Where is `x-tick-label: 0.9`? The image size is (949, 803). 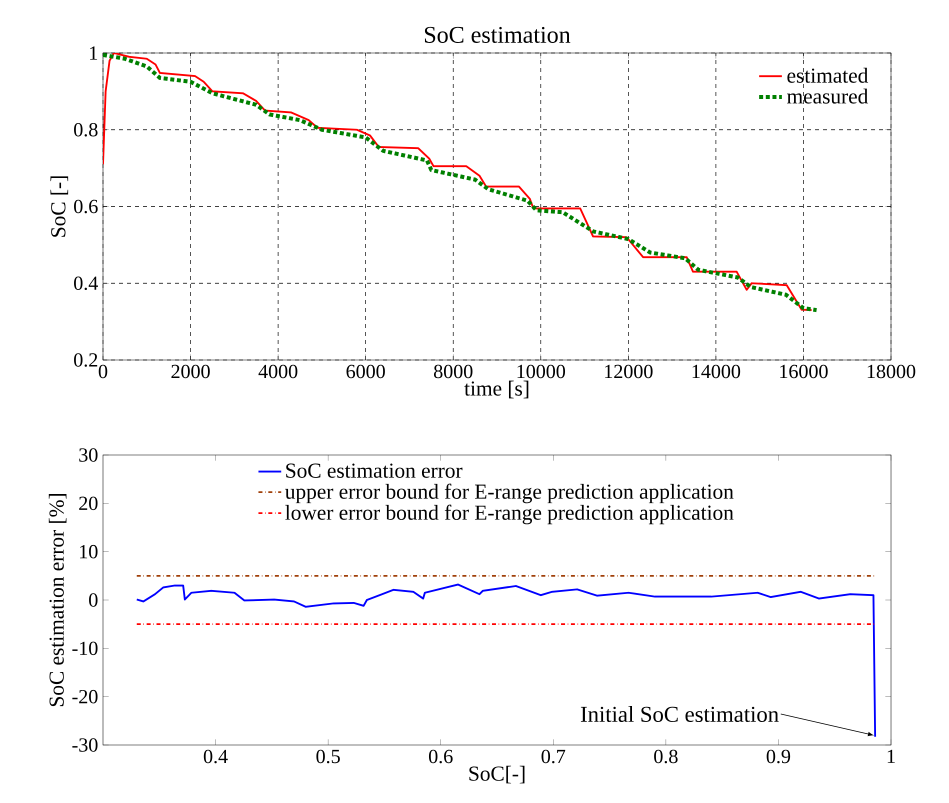 x-tick-label: 0.9 is located at coordinates (778, 757).